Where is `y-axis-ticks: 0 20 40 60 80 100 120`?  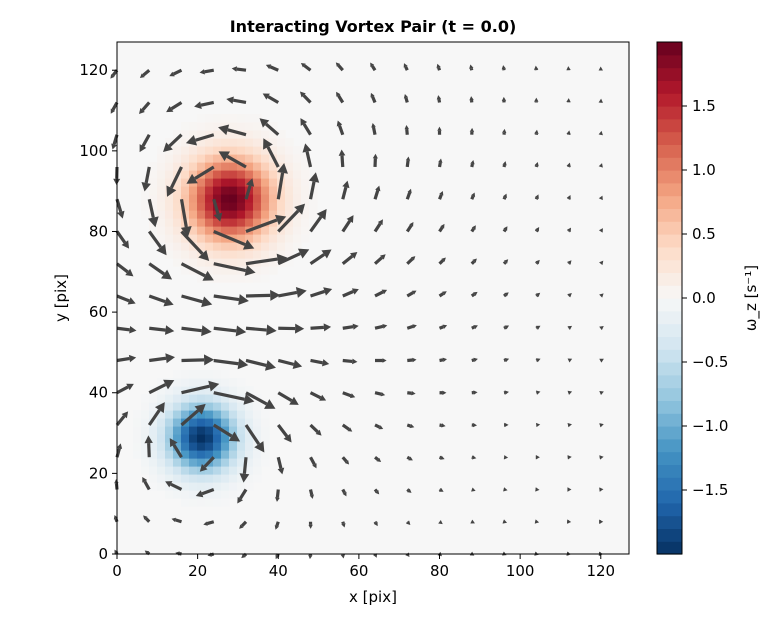
y-axis-ticks: 0 20 40 60 80 100 120 is located at coordinates (98, 312).